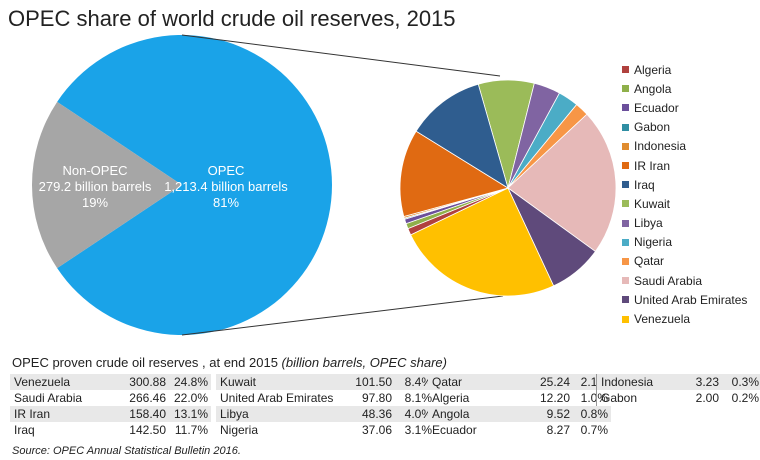  Describe the element at coordinates (42, 382) in the screenshot. I see `table-cell-name: Venezuela` at that location.